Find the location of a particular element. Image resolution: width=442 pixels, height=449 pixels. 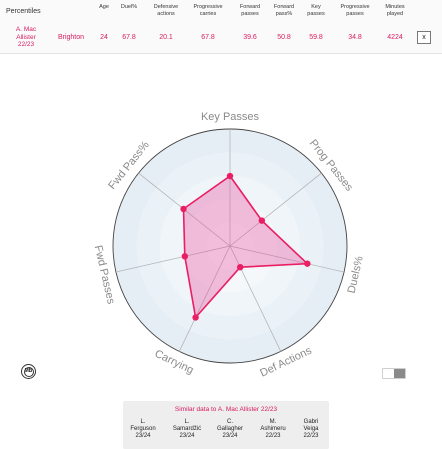

similar-player-last: Veiga is located at coordinates (311, 428).